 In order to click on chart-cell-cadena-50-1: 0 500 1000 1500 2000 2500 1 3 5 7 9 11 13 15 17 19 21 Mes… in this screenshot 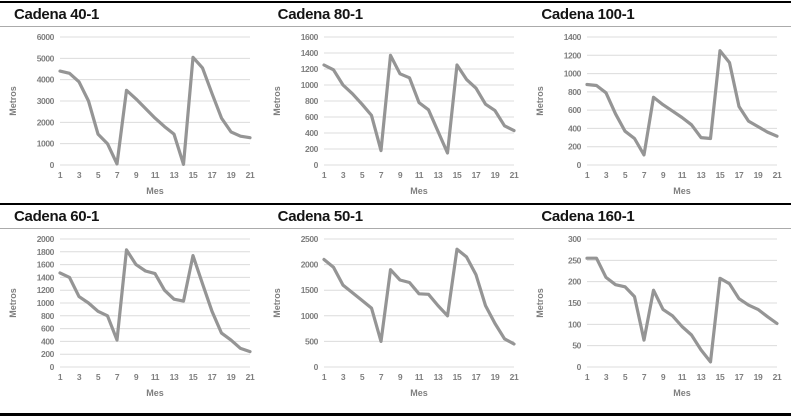, I will do `click(396, 317)`.